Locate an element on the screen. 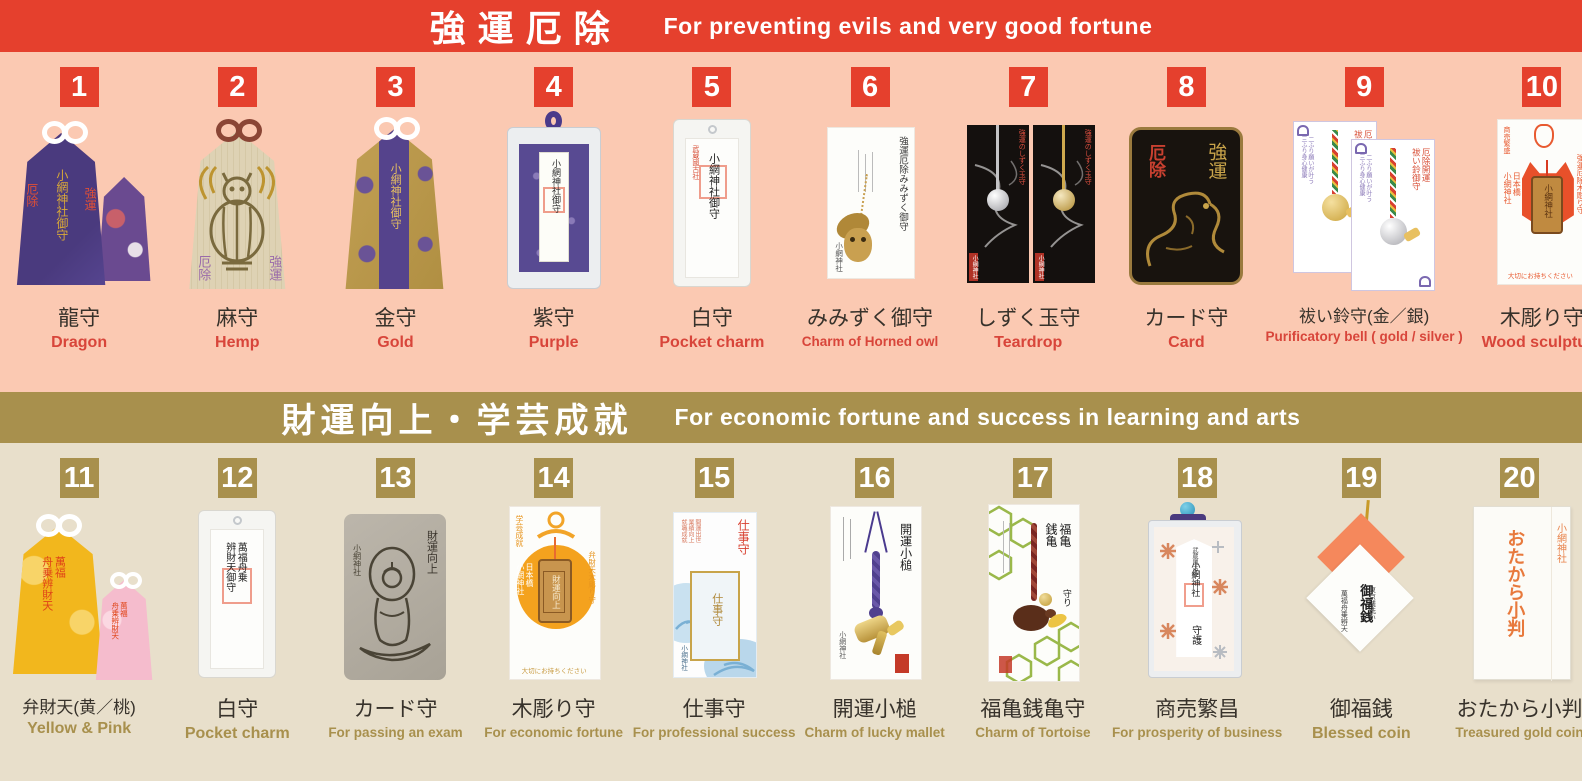  item-8-name-en: Card is located at coordinates (1186, 342).